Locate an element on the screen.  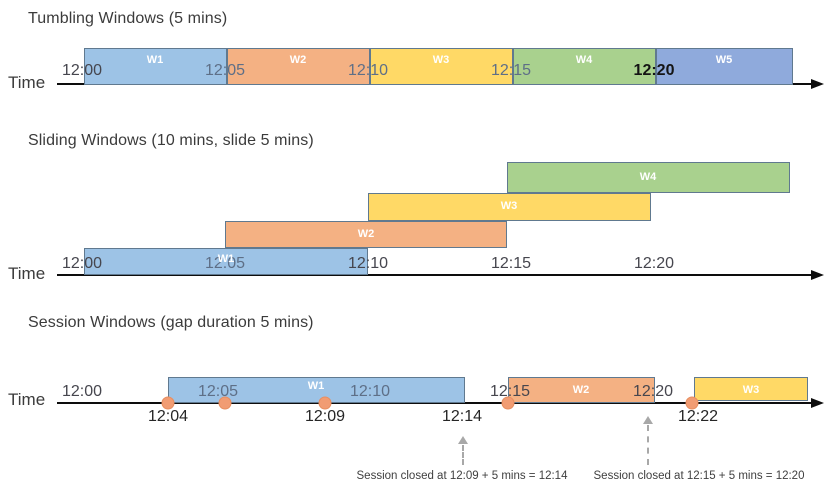
window-box-tumbling-w5 is located at coordinates (724, 66).